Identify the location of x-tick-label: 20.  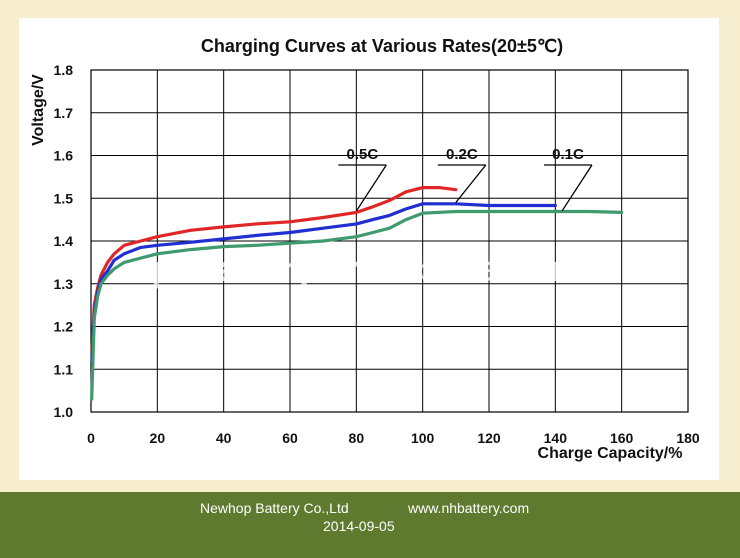
(158, 438).